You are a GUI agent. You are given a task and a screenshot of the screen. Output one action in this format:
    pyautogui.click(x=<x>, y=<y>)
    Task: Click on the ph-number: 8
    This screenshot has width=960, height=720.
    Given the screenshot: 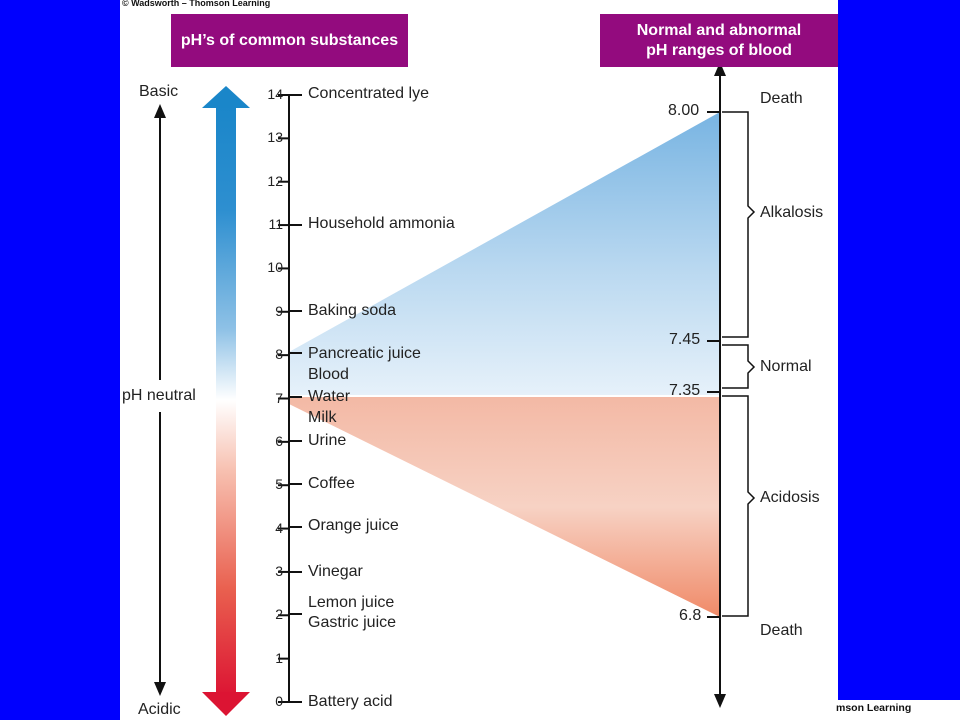 What is the action you would take?
    pyautogui.click(x=279, y=354)
    